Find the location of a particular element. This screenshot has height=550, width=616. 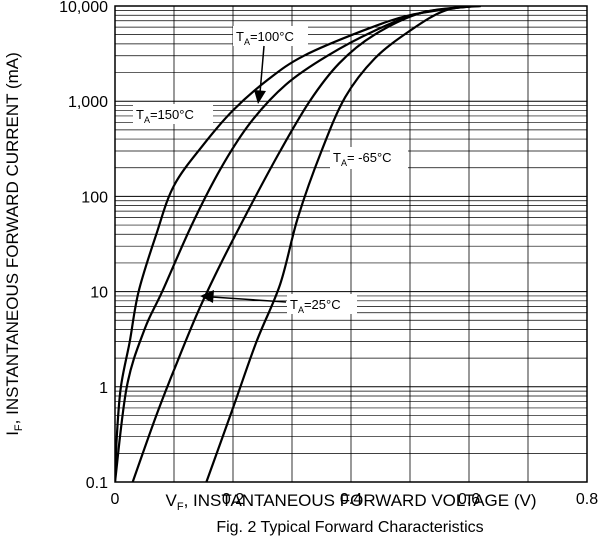

y-tick-label: 0.1 is located at coordinates (97, 483).